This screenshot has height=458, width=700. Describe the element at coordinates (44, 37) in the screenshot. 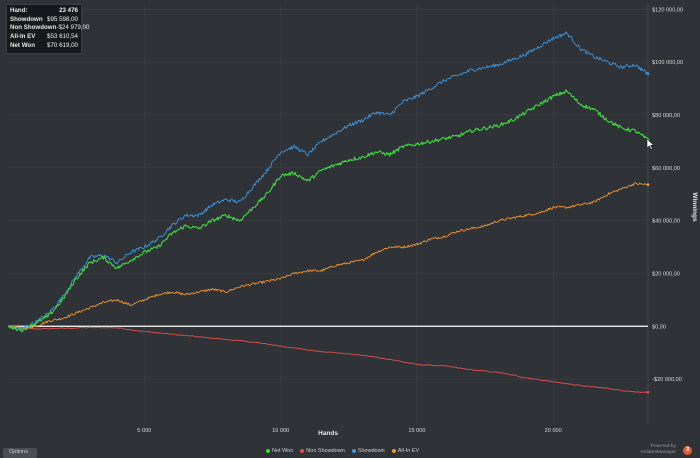

I see `tooltip-row-allin-ev: All-In EV $53 610,54` at that location.